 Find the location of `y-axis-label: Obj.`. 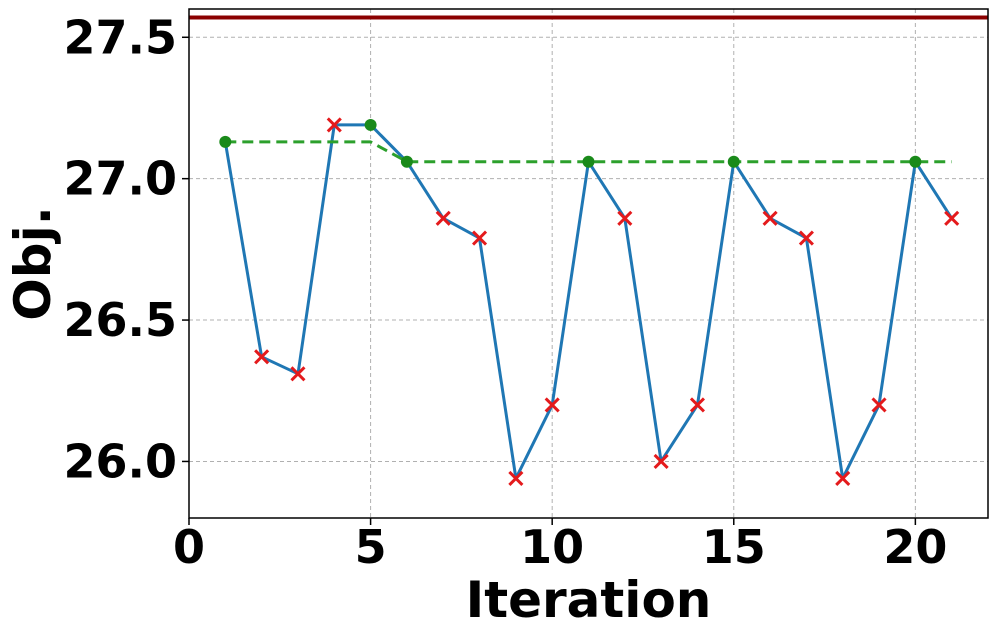

y-axis-label: Obj. is located at coordinates (33, 263).